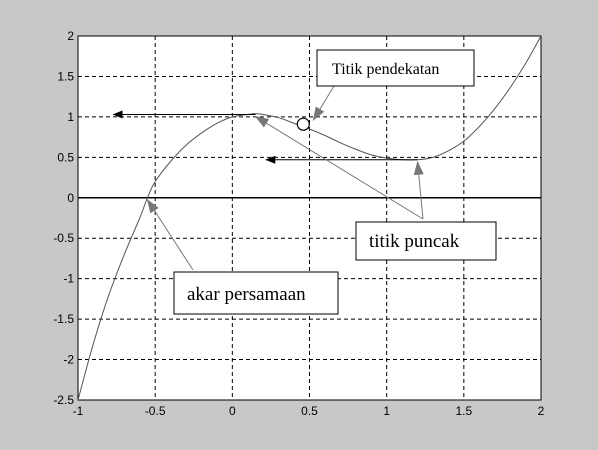 Image resolution: width=598 pixels, height=450 pixels. I want to click on y-tick-label: -0.5, so click(63, 238).